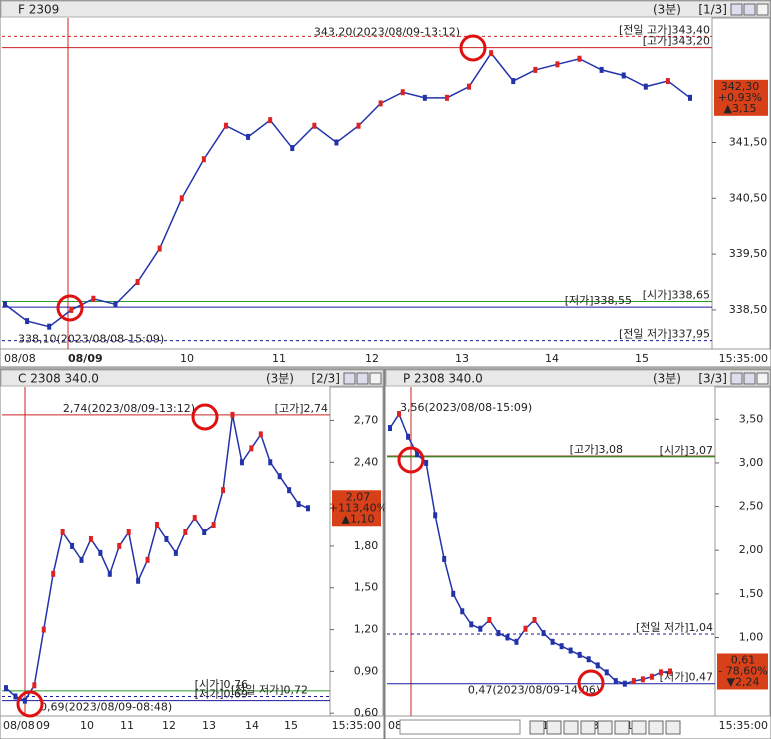  I want to click on level-label: [전일 저가]1,04, so click(674, 627).